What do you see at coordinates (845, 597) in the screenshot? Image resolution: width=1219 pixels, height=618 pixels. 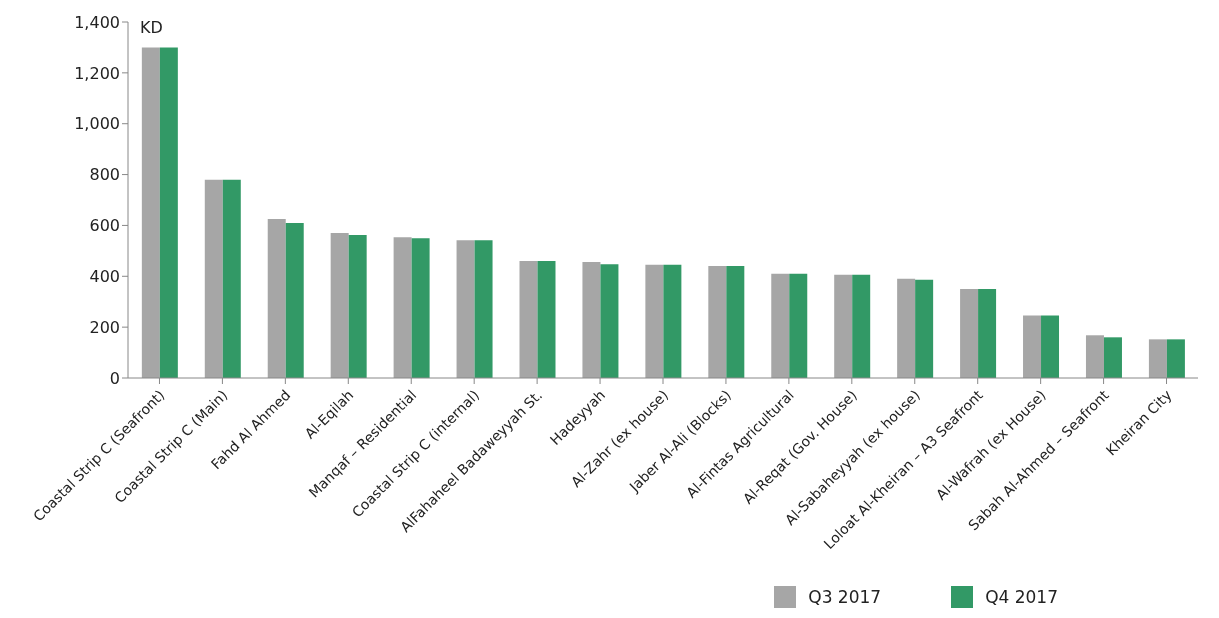 I see `legend-label: Q3 2017` at bounding box center [845, 597].